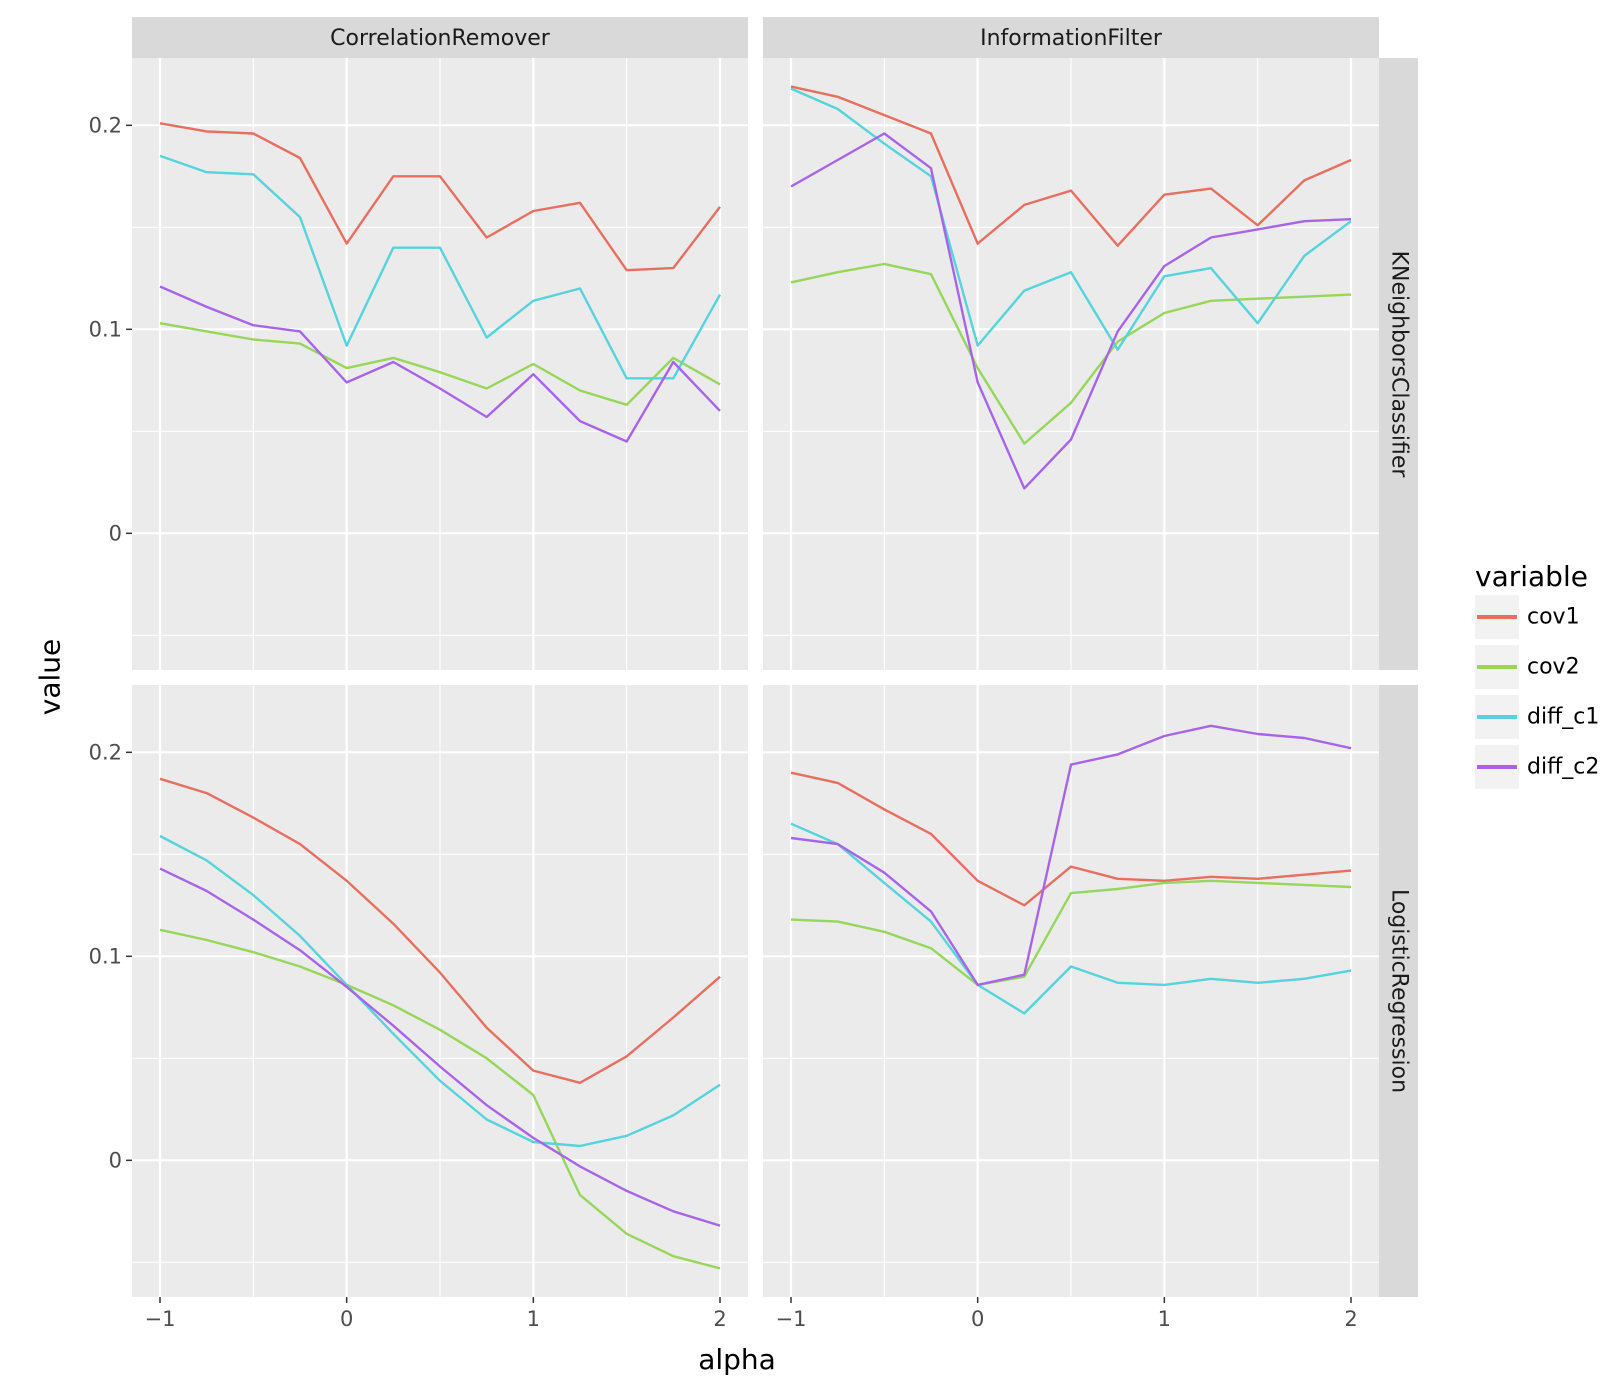  I want to click on x-axis-title: alpha, so click(737, 1359).